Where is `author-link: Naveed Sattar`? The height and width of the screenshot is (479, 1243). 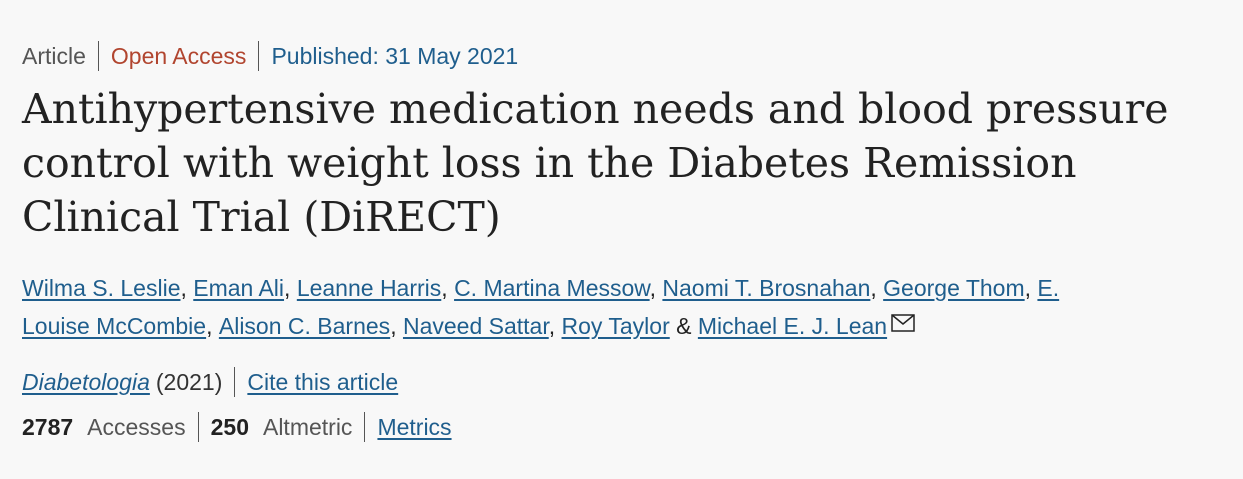
author-link: Naveed Sattar is located at coordinates (475, 326).